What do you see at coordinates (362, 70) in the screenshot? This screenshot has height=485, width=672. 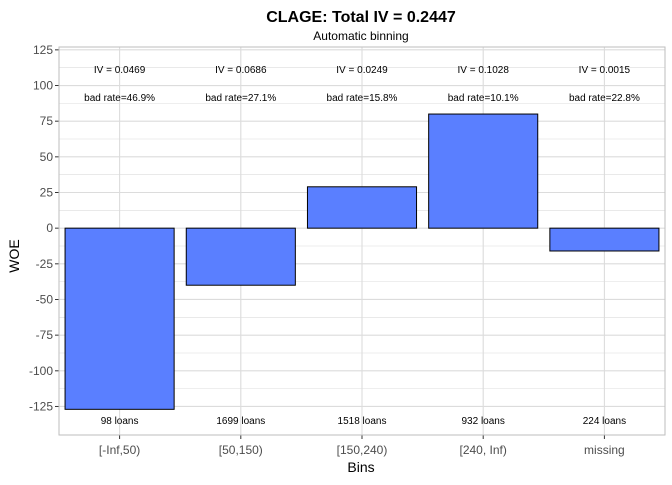 I see `iv-label: IV = 0.0249` at bounding box center [362, 70].